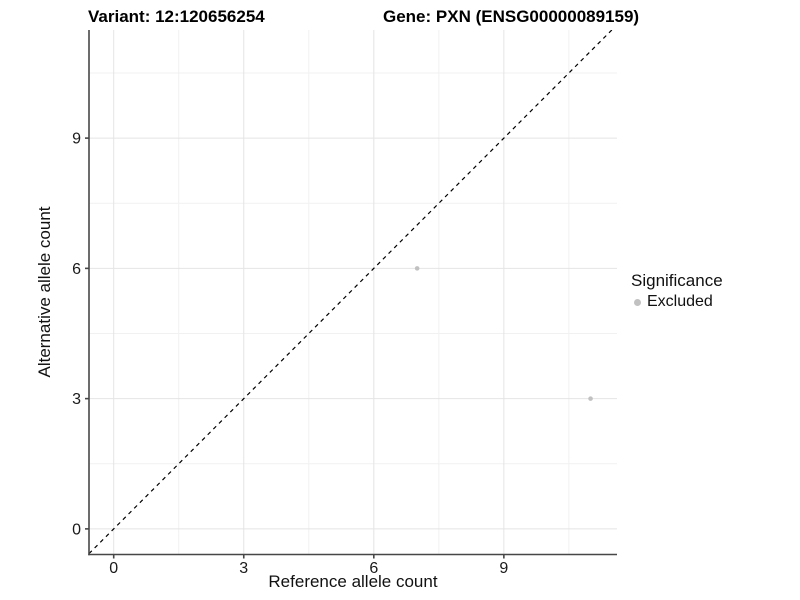  Describe the element at coordinates (176, 16) in the screenshot. I see `plot-title-variant: Variant: 12:120656254` at that location.